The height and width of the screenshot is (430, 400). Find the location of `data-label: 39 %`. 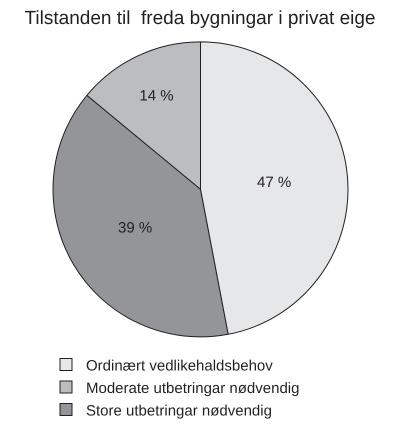

data-label: 39 % is located at coordinates (135, 228).